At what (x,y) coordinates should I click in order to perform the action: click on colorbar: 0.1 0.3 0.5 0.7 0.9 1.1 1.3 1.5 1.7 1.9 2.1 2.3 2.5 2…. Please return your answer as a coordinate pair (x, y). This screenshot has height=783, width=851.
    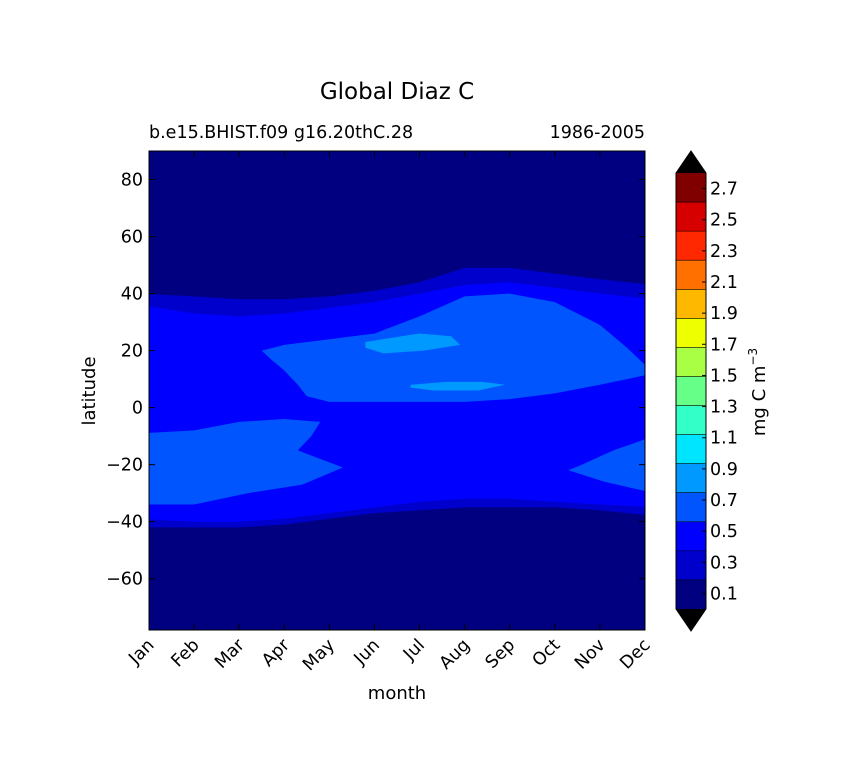
    Looking at the image, I should click on (706, 391).